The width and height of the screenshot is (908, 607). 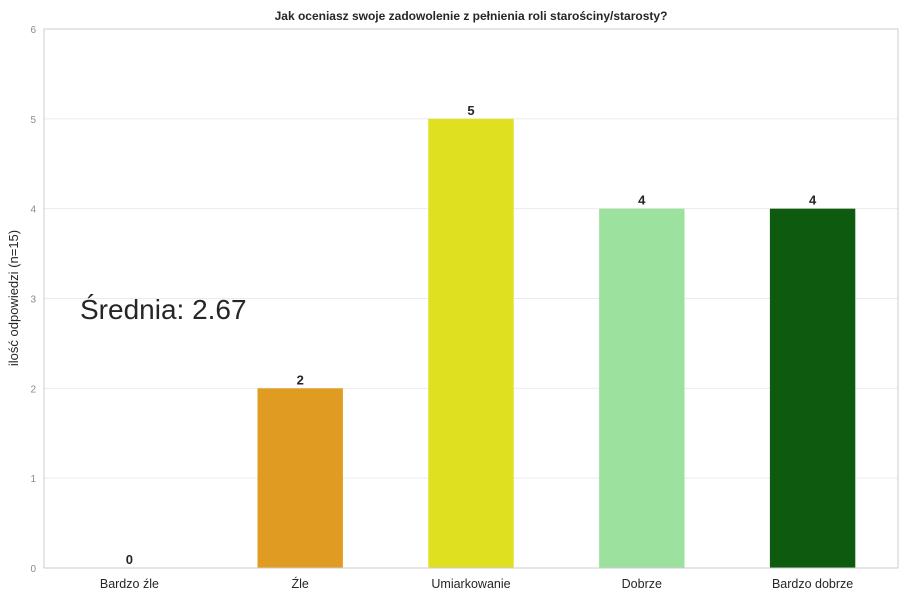 What do you see at coordinates (300, 379) in the screenshot?
I see `bar-value-label: 2` at bounding box center [300, 379].